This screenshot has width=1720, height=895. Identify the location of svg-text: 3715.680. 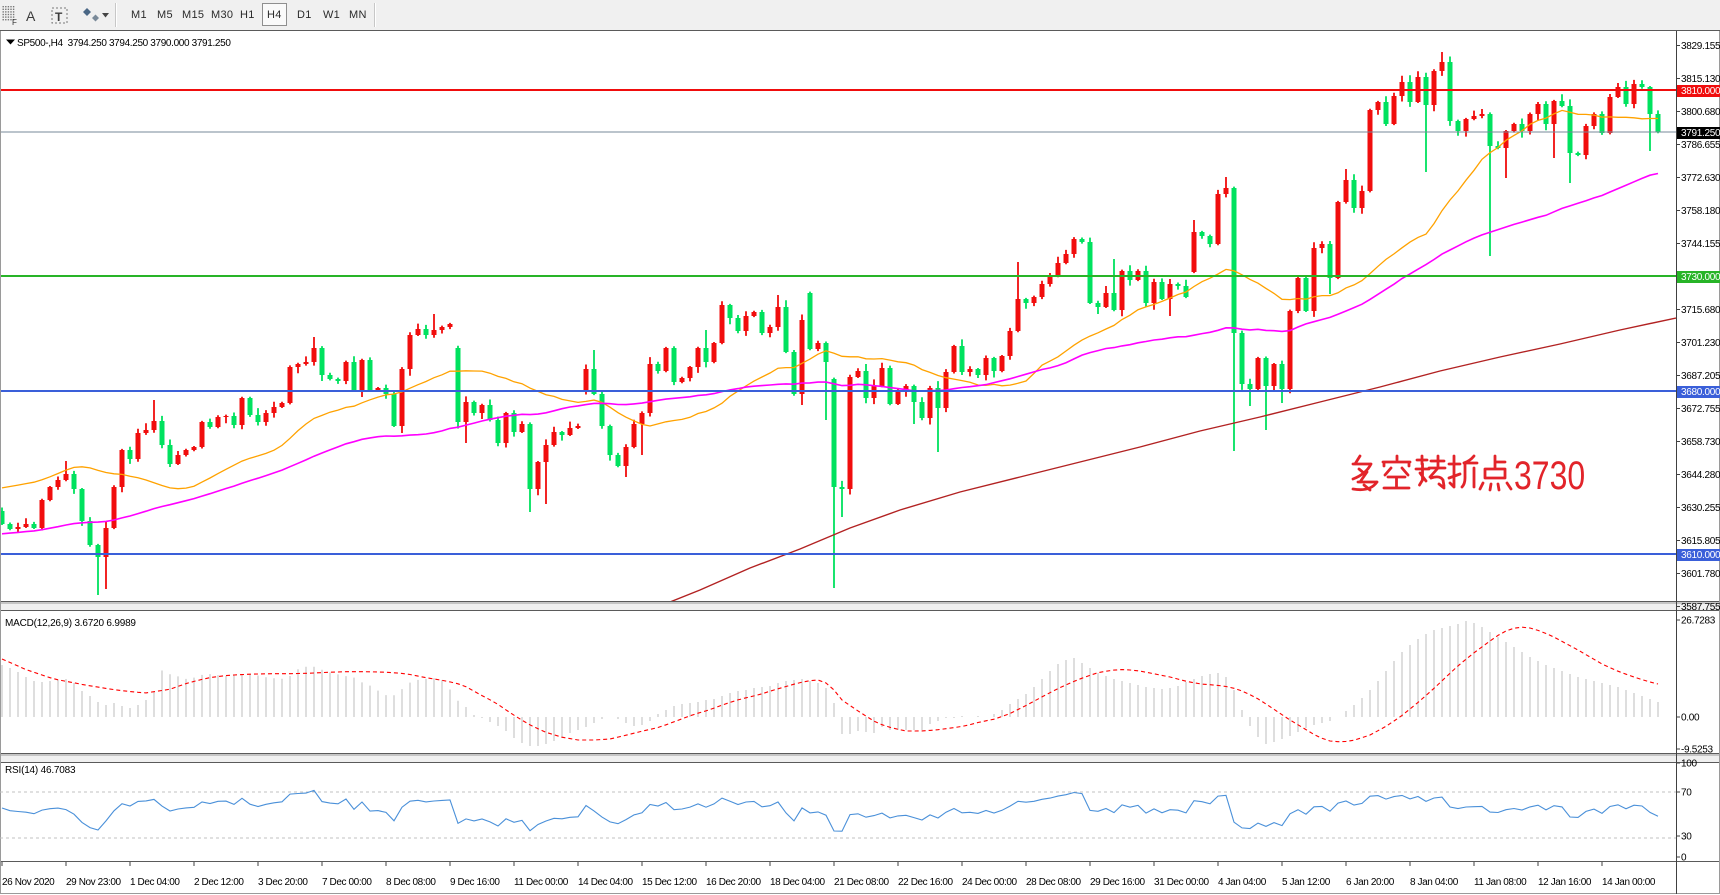
(1700, 310).